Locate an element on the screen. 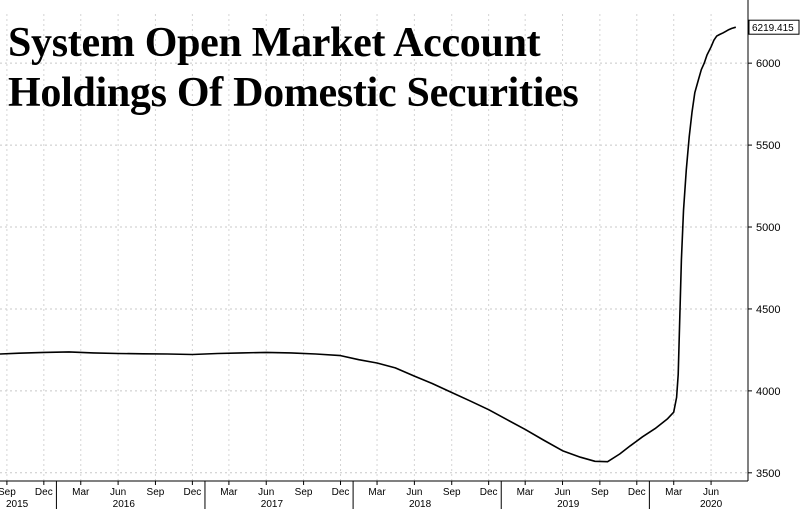 This screenshot has width=800, height=509. x-year-label: 2019 is located at coordinates (568, 504).